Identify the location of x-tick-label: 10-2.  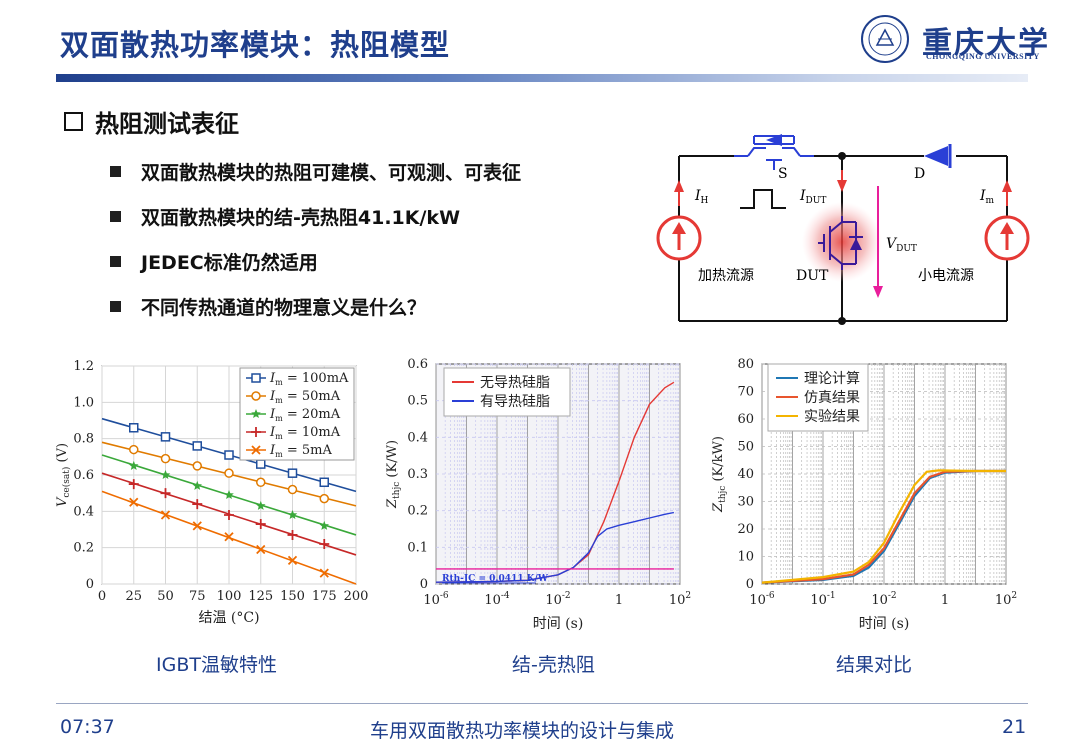
(883, 599).